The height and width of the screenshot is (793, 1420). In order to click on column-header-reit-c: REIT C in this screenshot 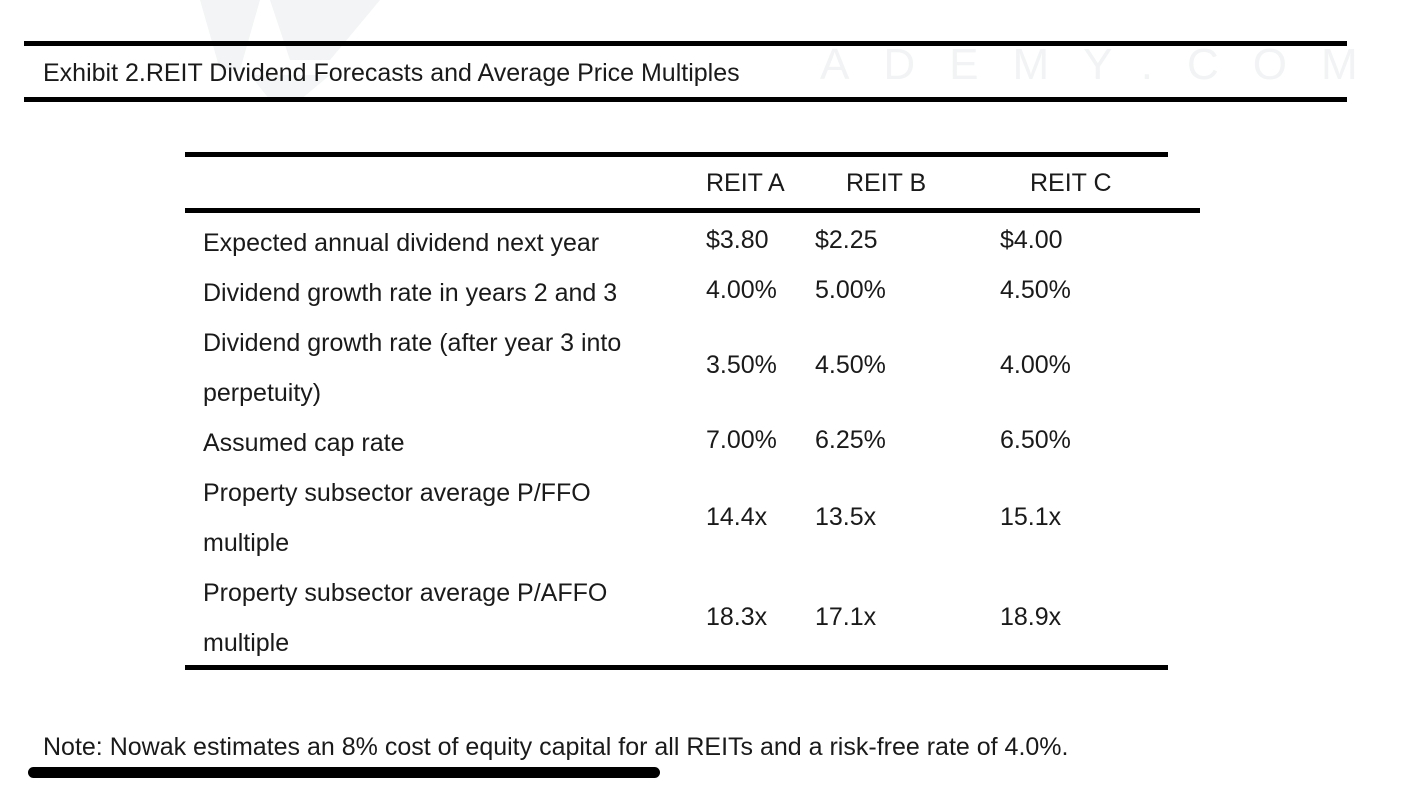, I will do `click(1071, 183)`.